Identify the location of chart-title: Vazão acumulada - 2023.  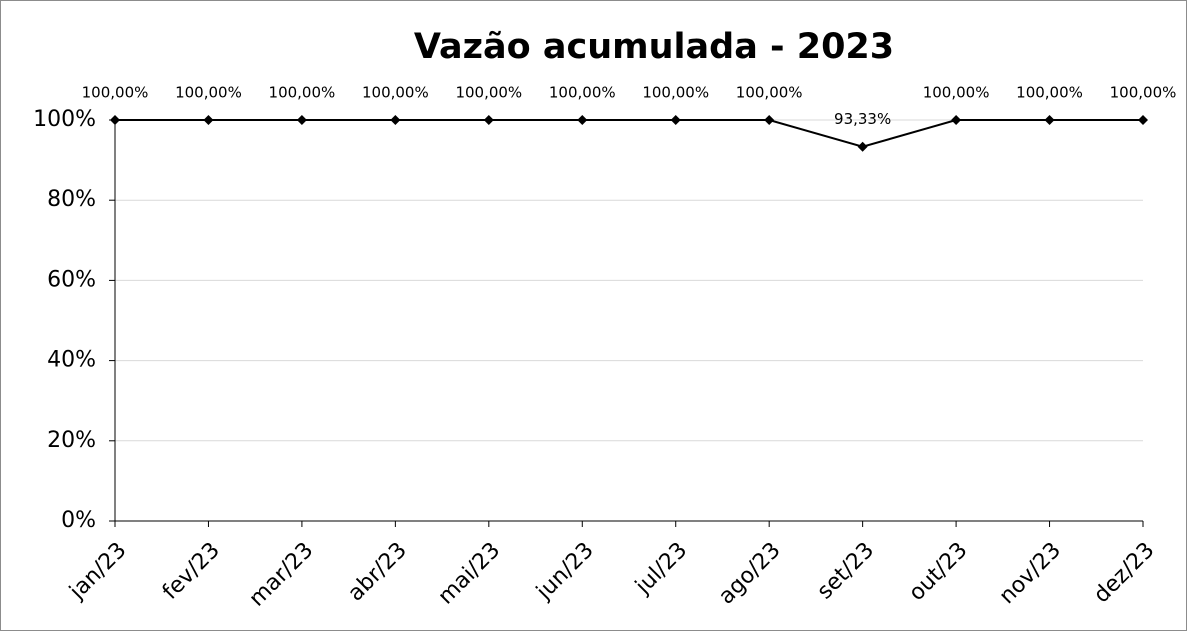
(654, 47).